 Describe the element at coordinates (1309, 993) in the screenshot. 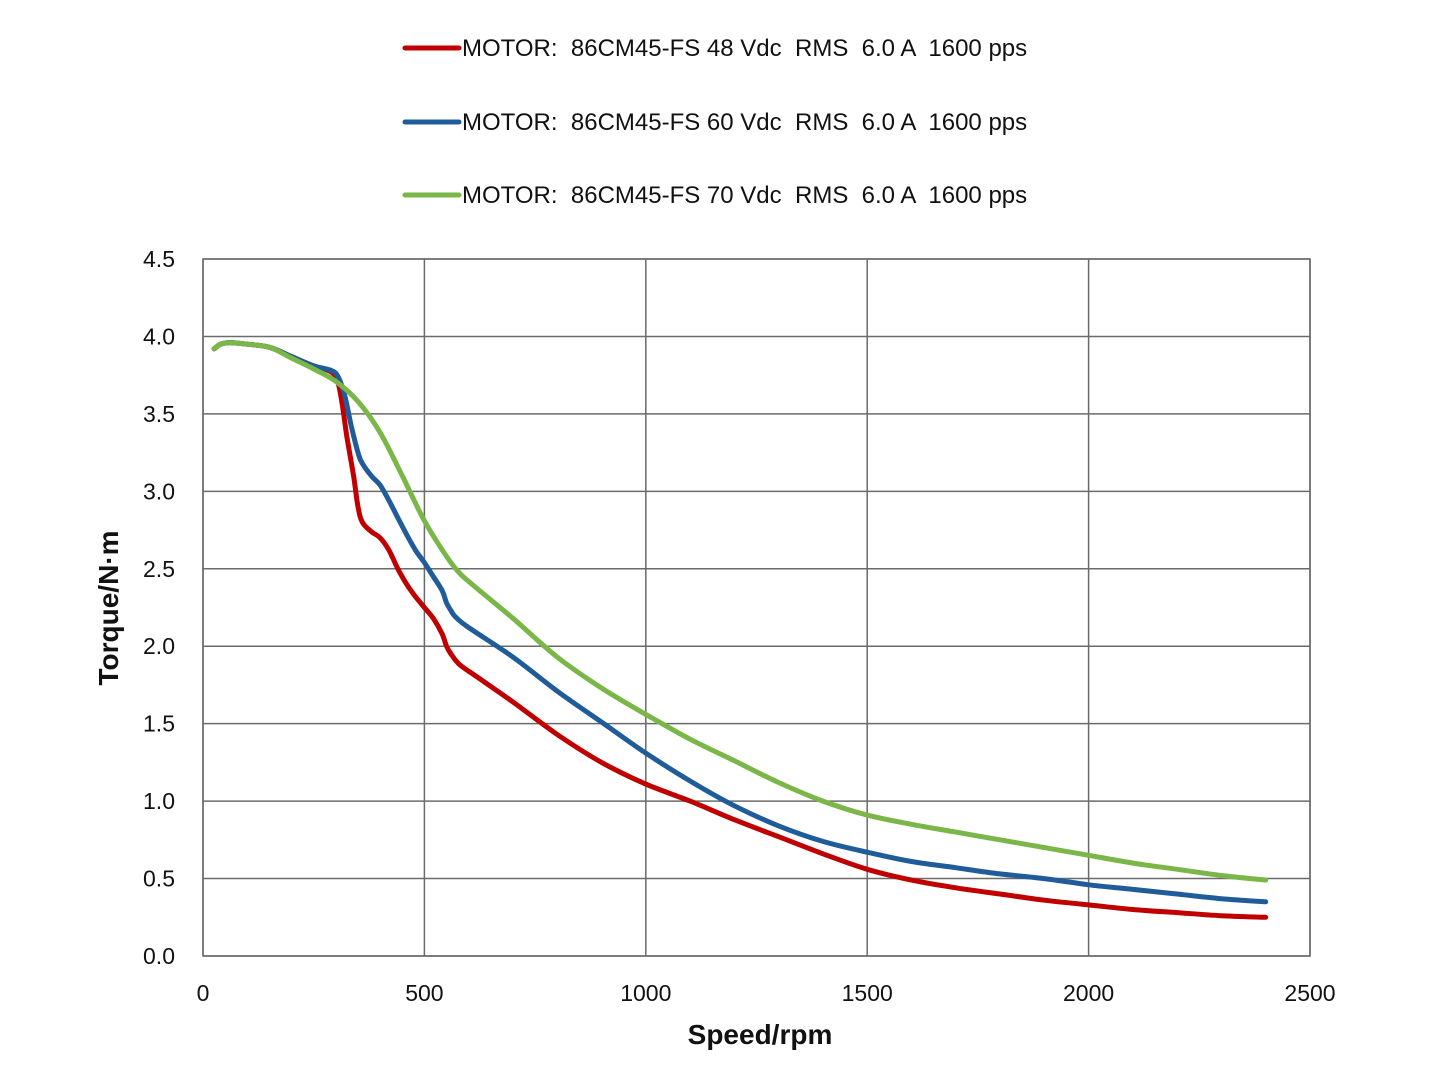

I see `x-tick-label: 2500` at that location.